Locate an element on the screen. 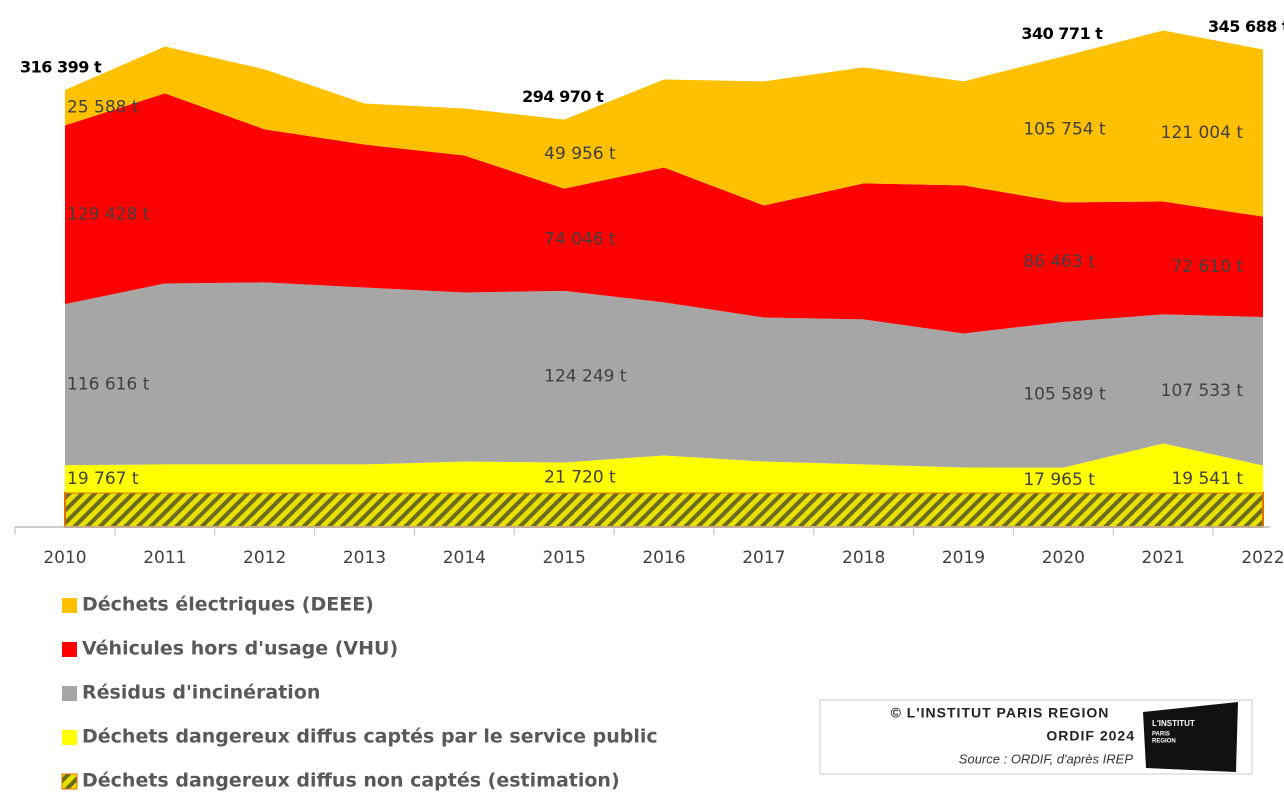 Image resolution: width=1284 pixels, height=799 pixels. x-tick-label: 2013 is located at coordinates (364, 558).